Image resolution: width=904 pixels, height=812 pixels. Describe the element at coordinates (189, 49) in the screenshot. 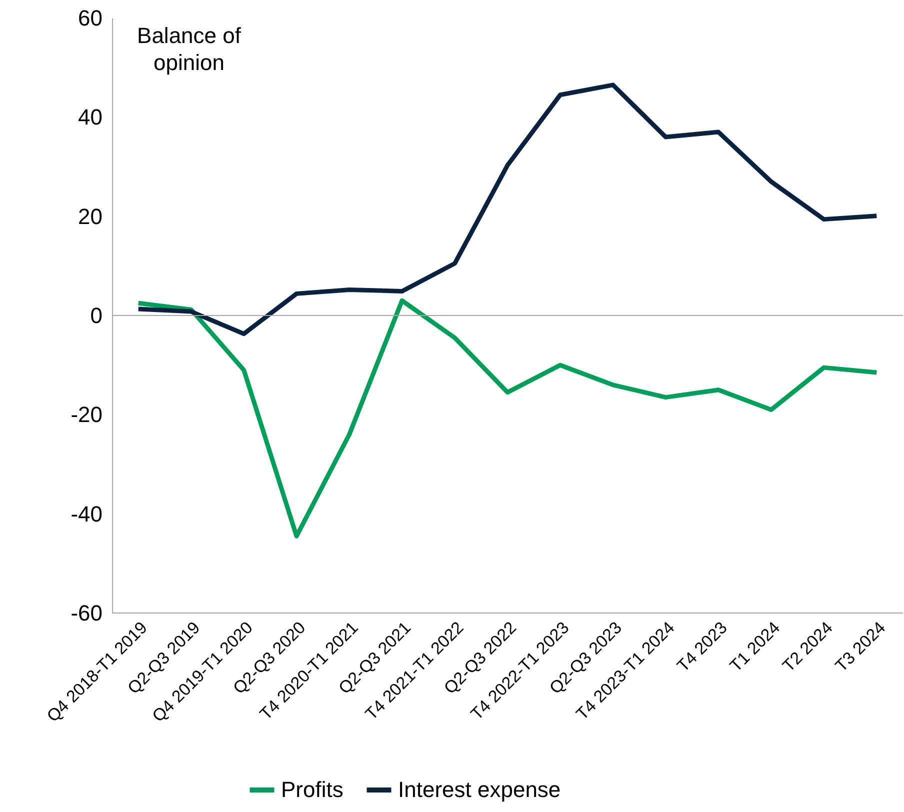

I see `annotation: Balance of opinion` at that location.